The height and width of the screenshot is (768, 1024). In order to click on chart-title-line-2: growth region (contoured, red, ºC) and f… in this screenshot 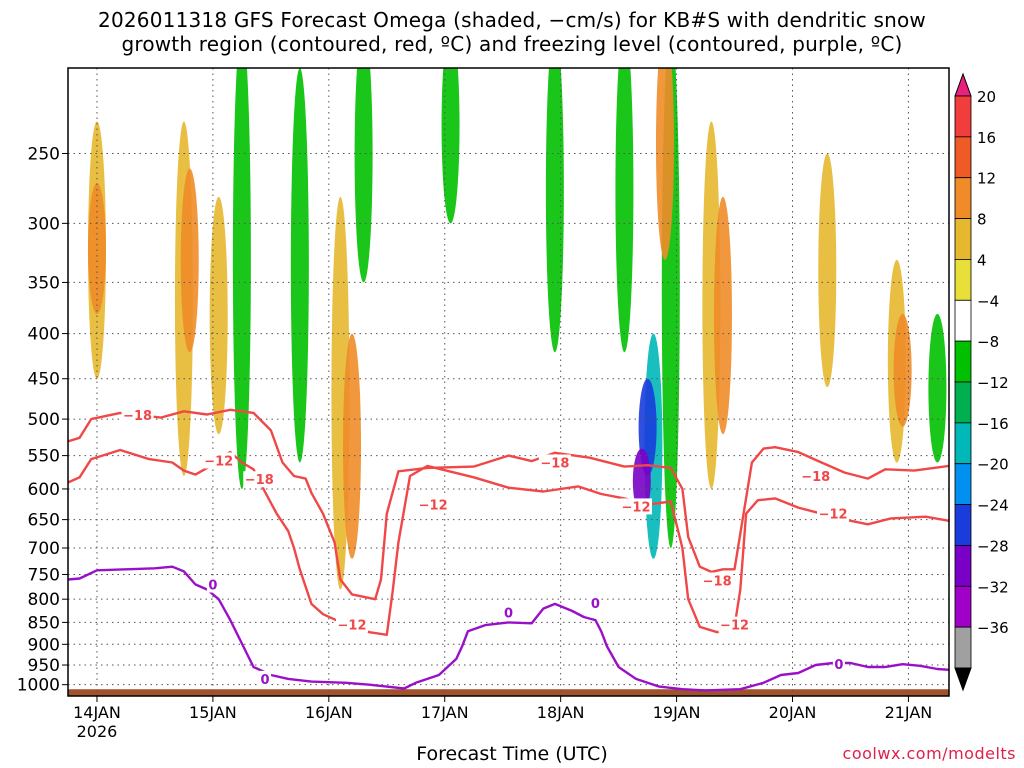, I will do `click(512, 44)`.